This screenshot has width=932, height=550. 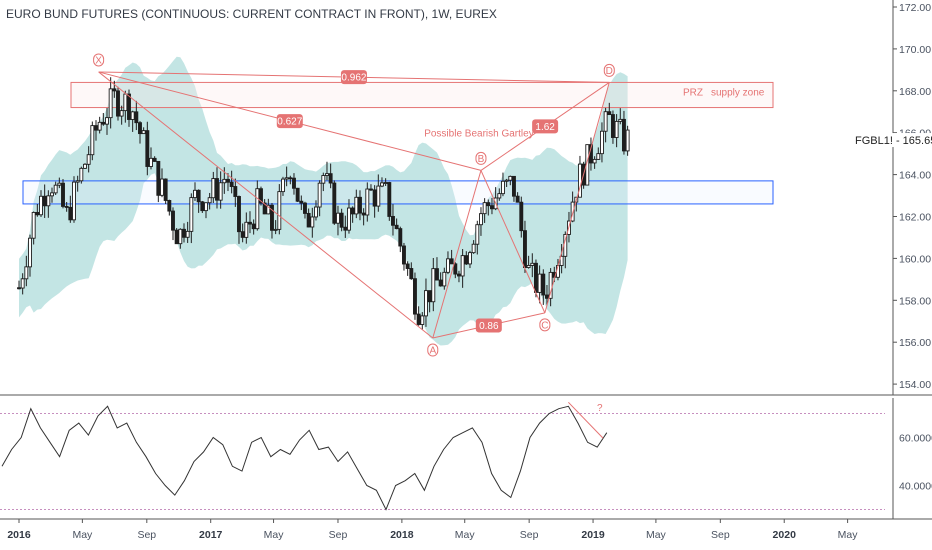 I want to click on pattern-point-b: B, so click(x=481, y=158).